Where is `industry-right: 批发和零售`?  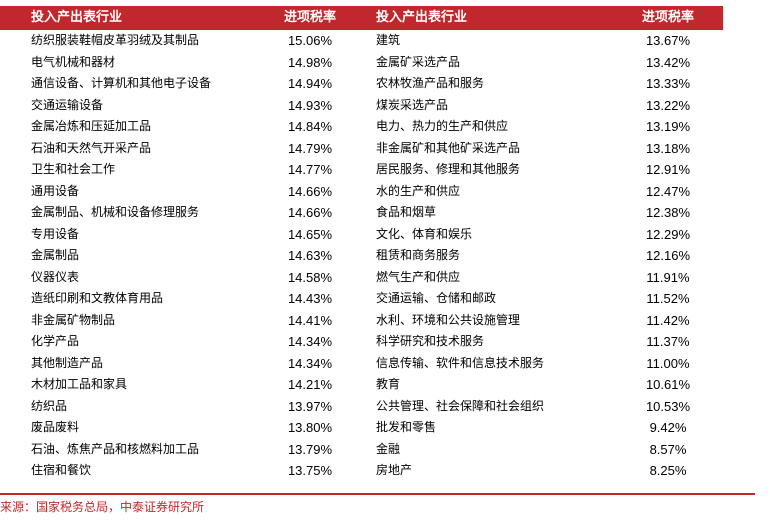
industry-right: 批发和零售 is located at coordinates (406, 427).